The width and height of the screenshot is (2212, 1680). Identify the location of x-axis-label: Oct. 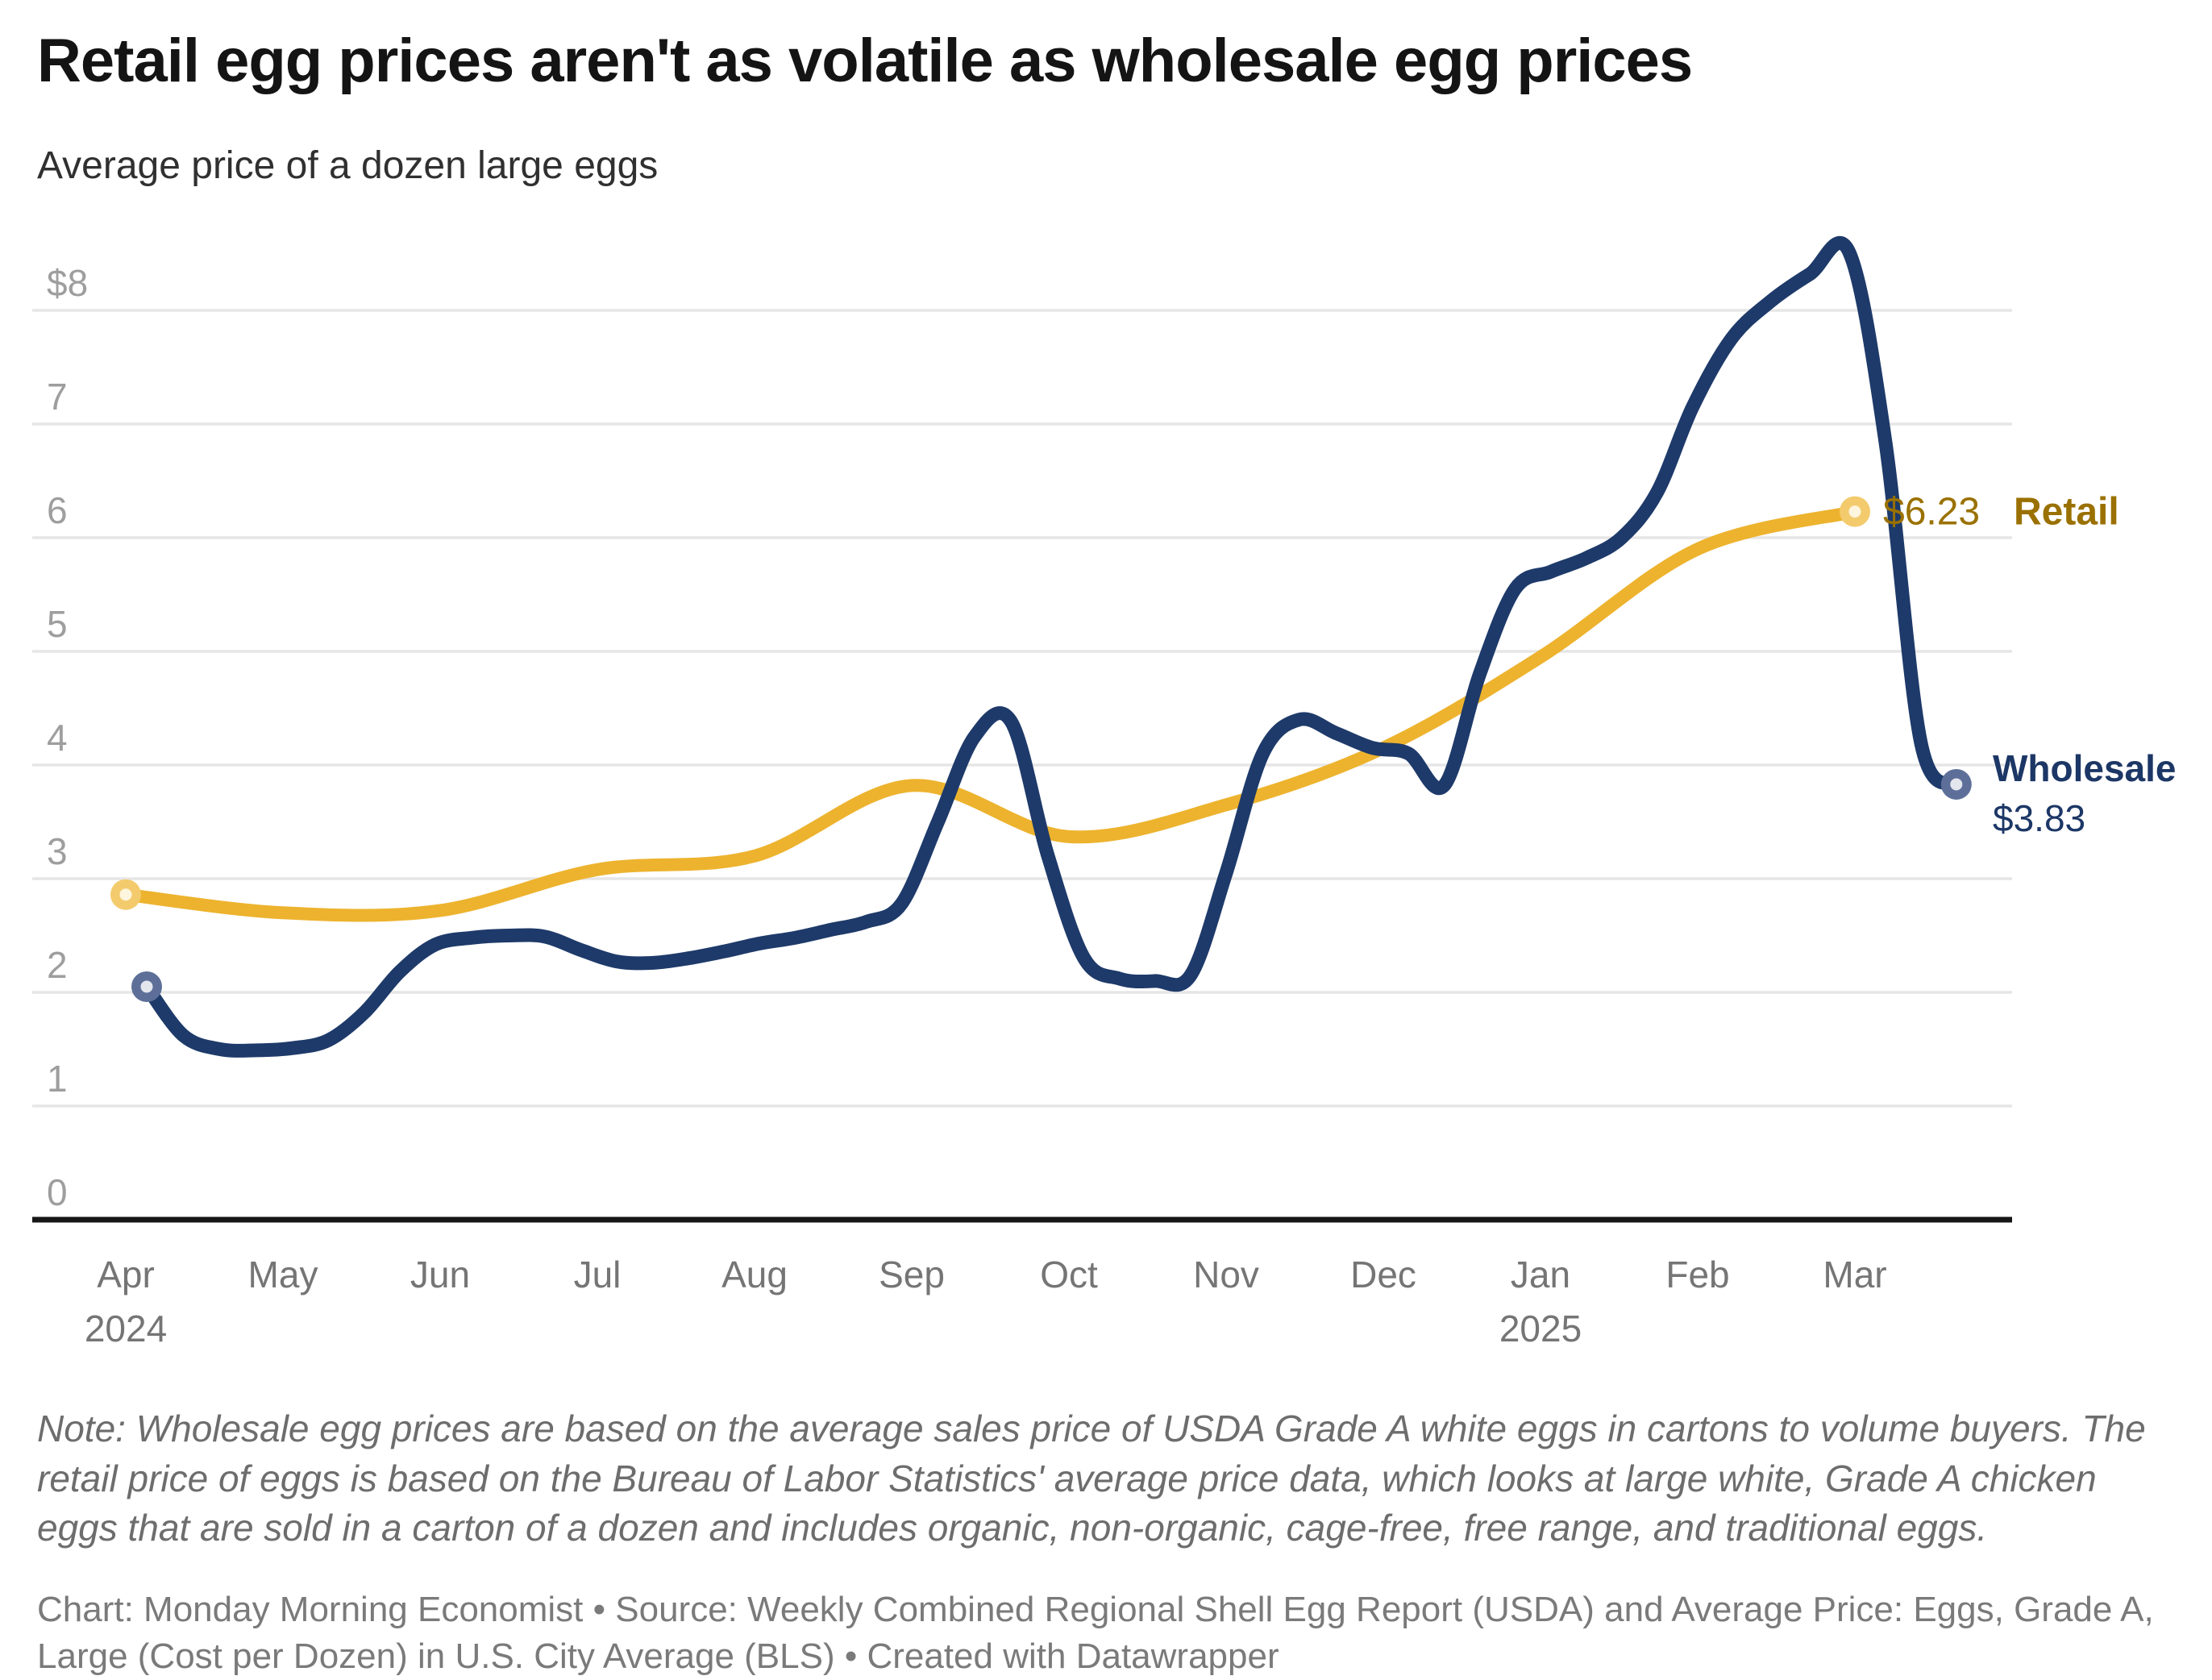
(1069, 1274).